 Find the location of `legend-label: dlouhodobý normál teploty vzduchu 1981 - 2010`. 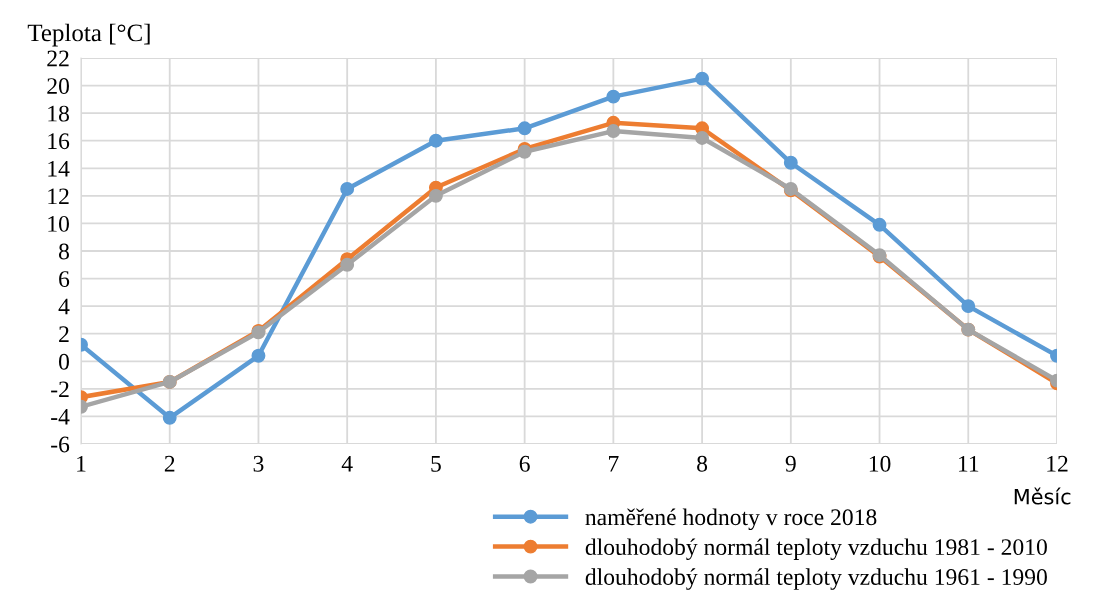

legend-label: dlouhodobý normál teploty vzduchu 1981 - 2010 is located at coordinates (816, 549).